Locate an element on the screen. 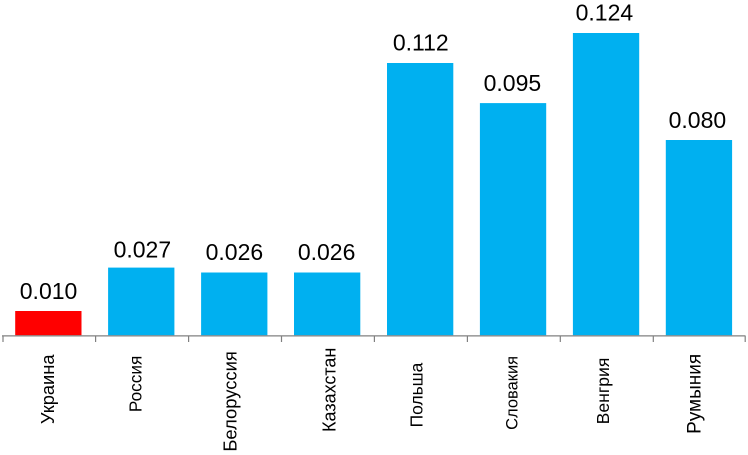 The width and height of the screenshot is (748, 455). svg-text: 0.112 is located at coordinates (421, 42).